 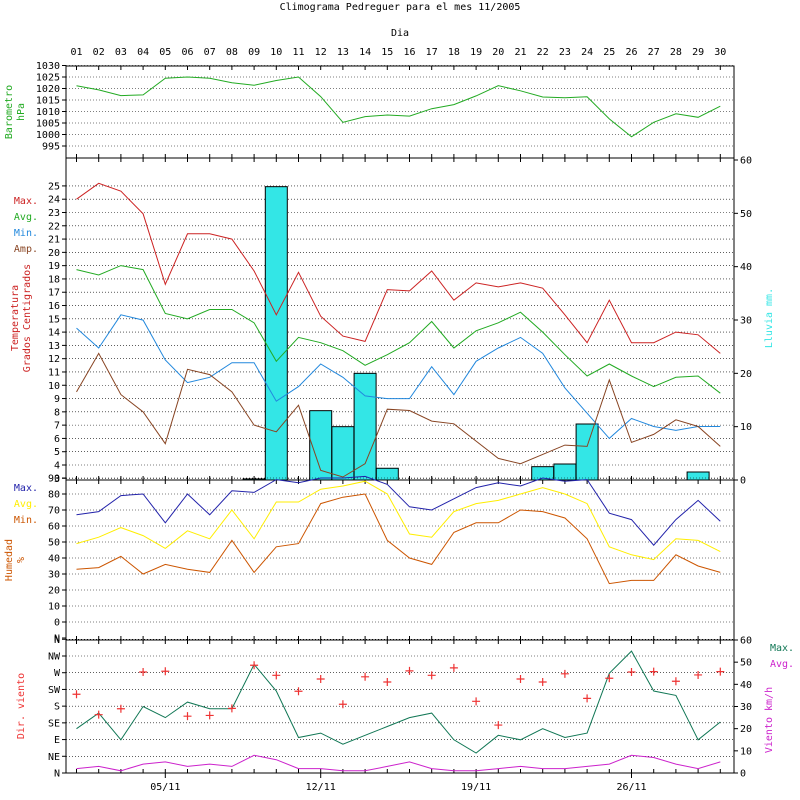 I want to click on y-tick-label: 40, so click(x=54, y=559).